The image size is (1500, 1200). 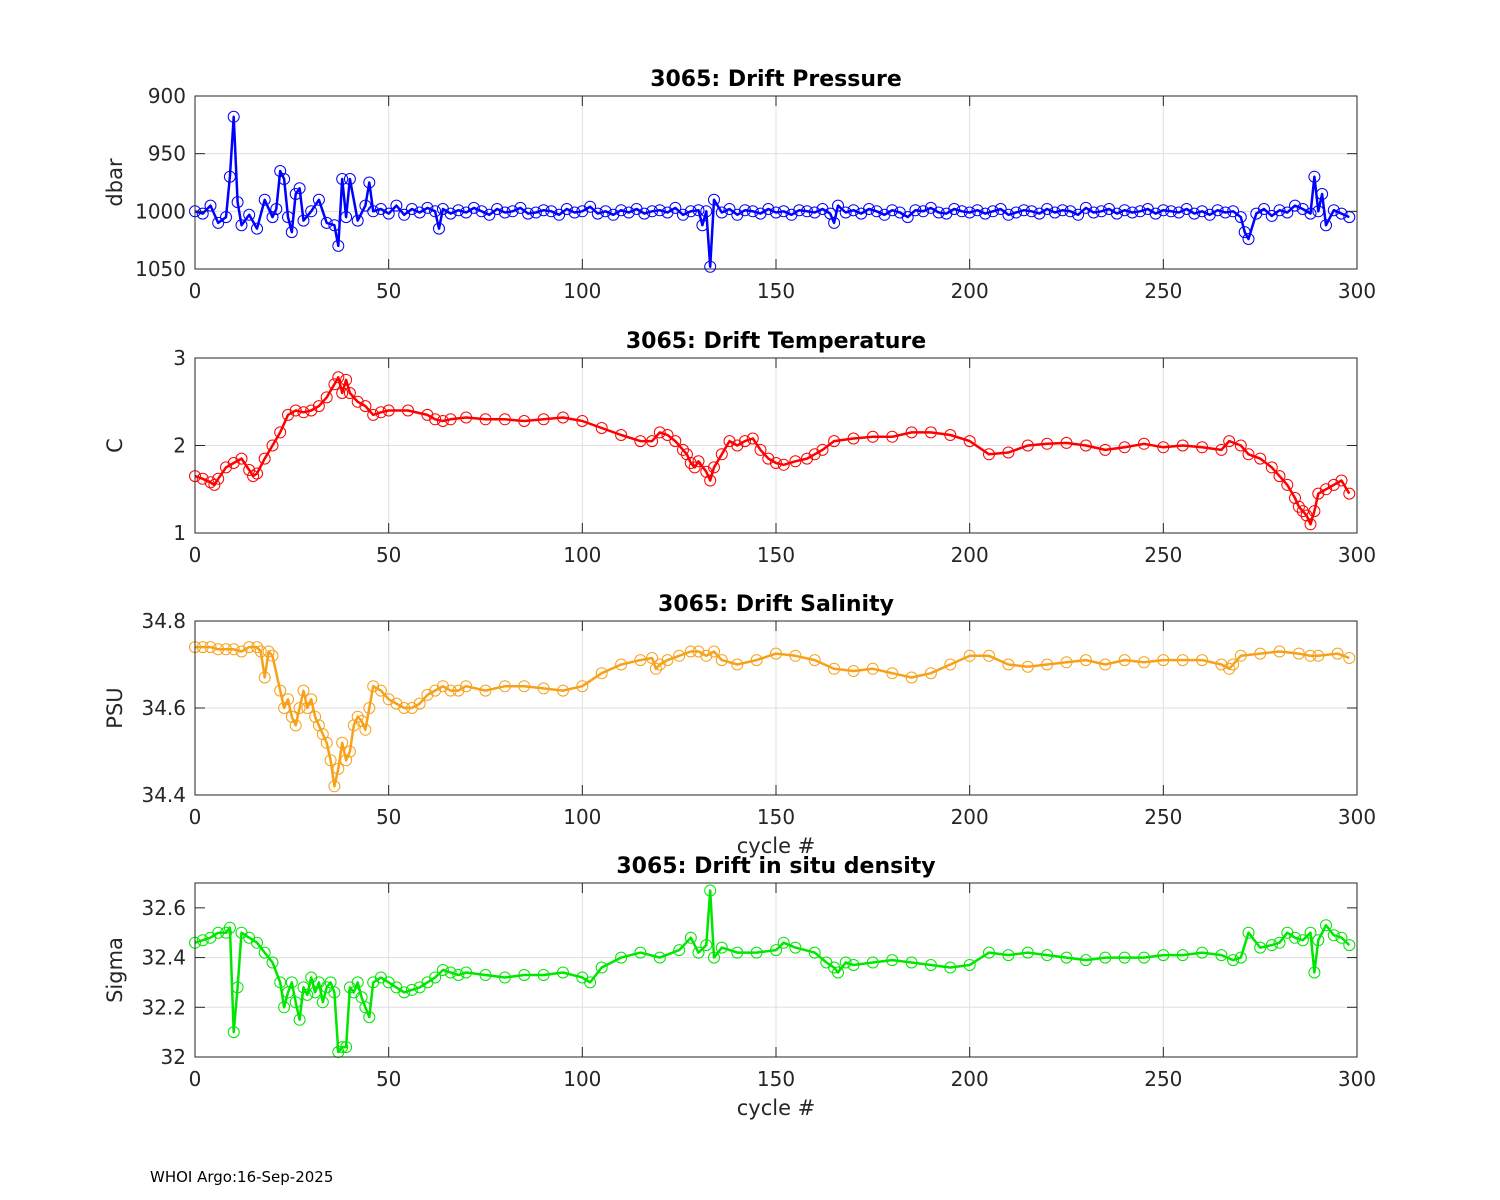 I want to click on y-tick-label: 1000, so click(x=160, y=211).